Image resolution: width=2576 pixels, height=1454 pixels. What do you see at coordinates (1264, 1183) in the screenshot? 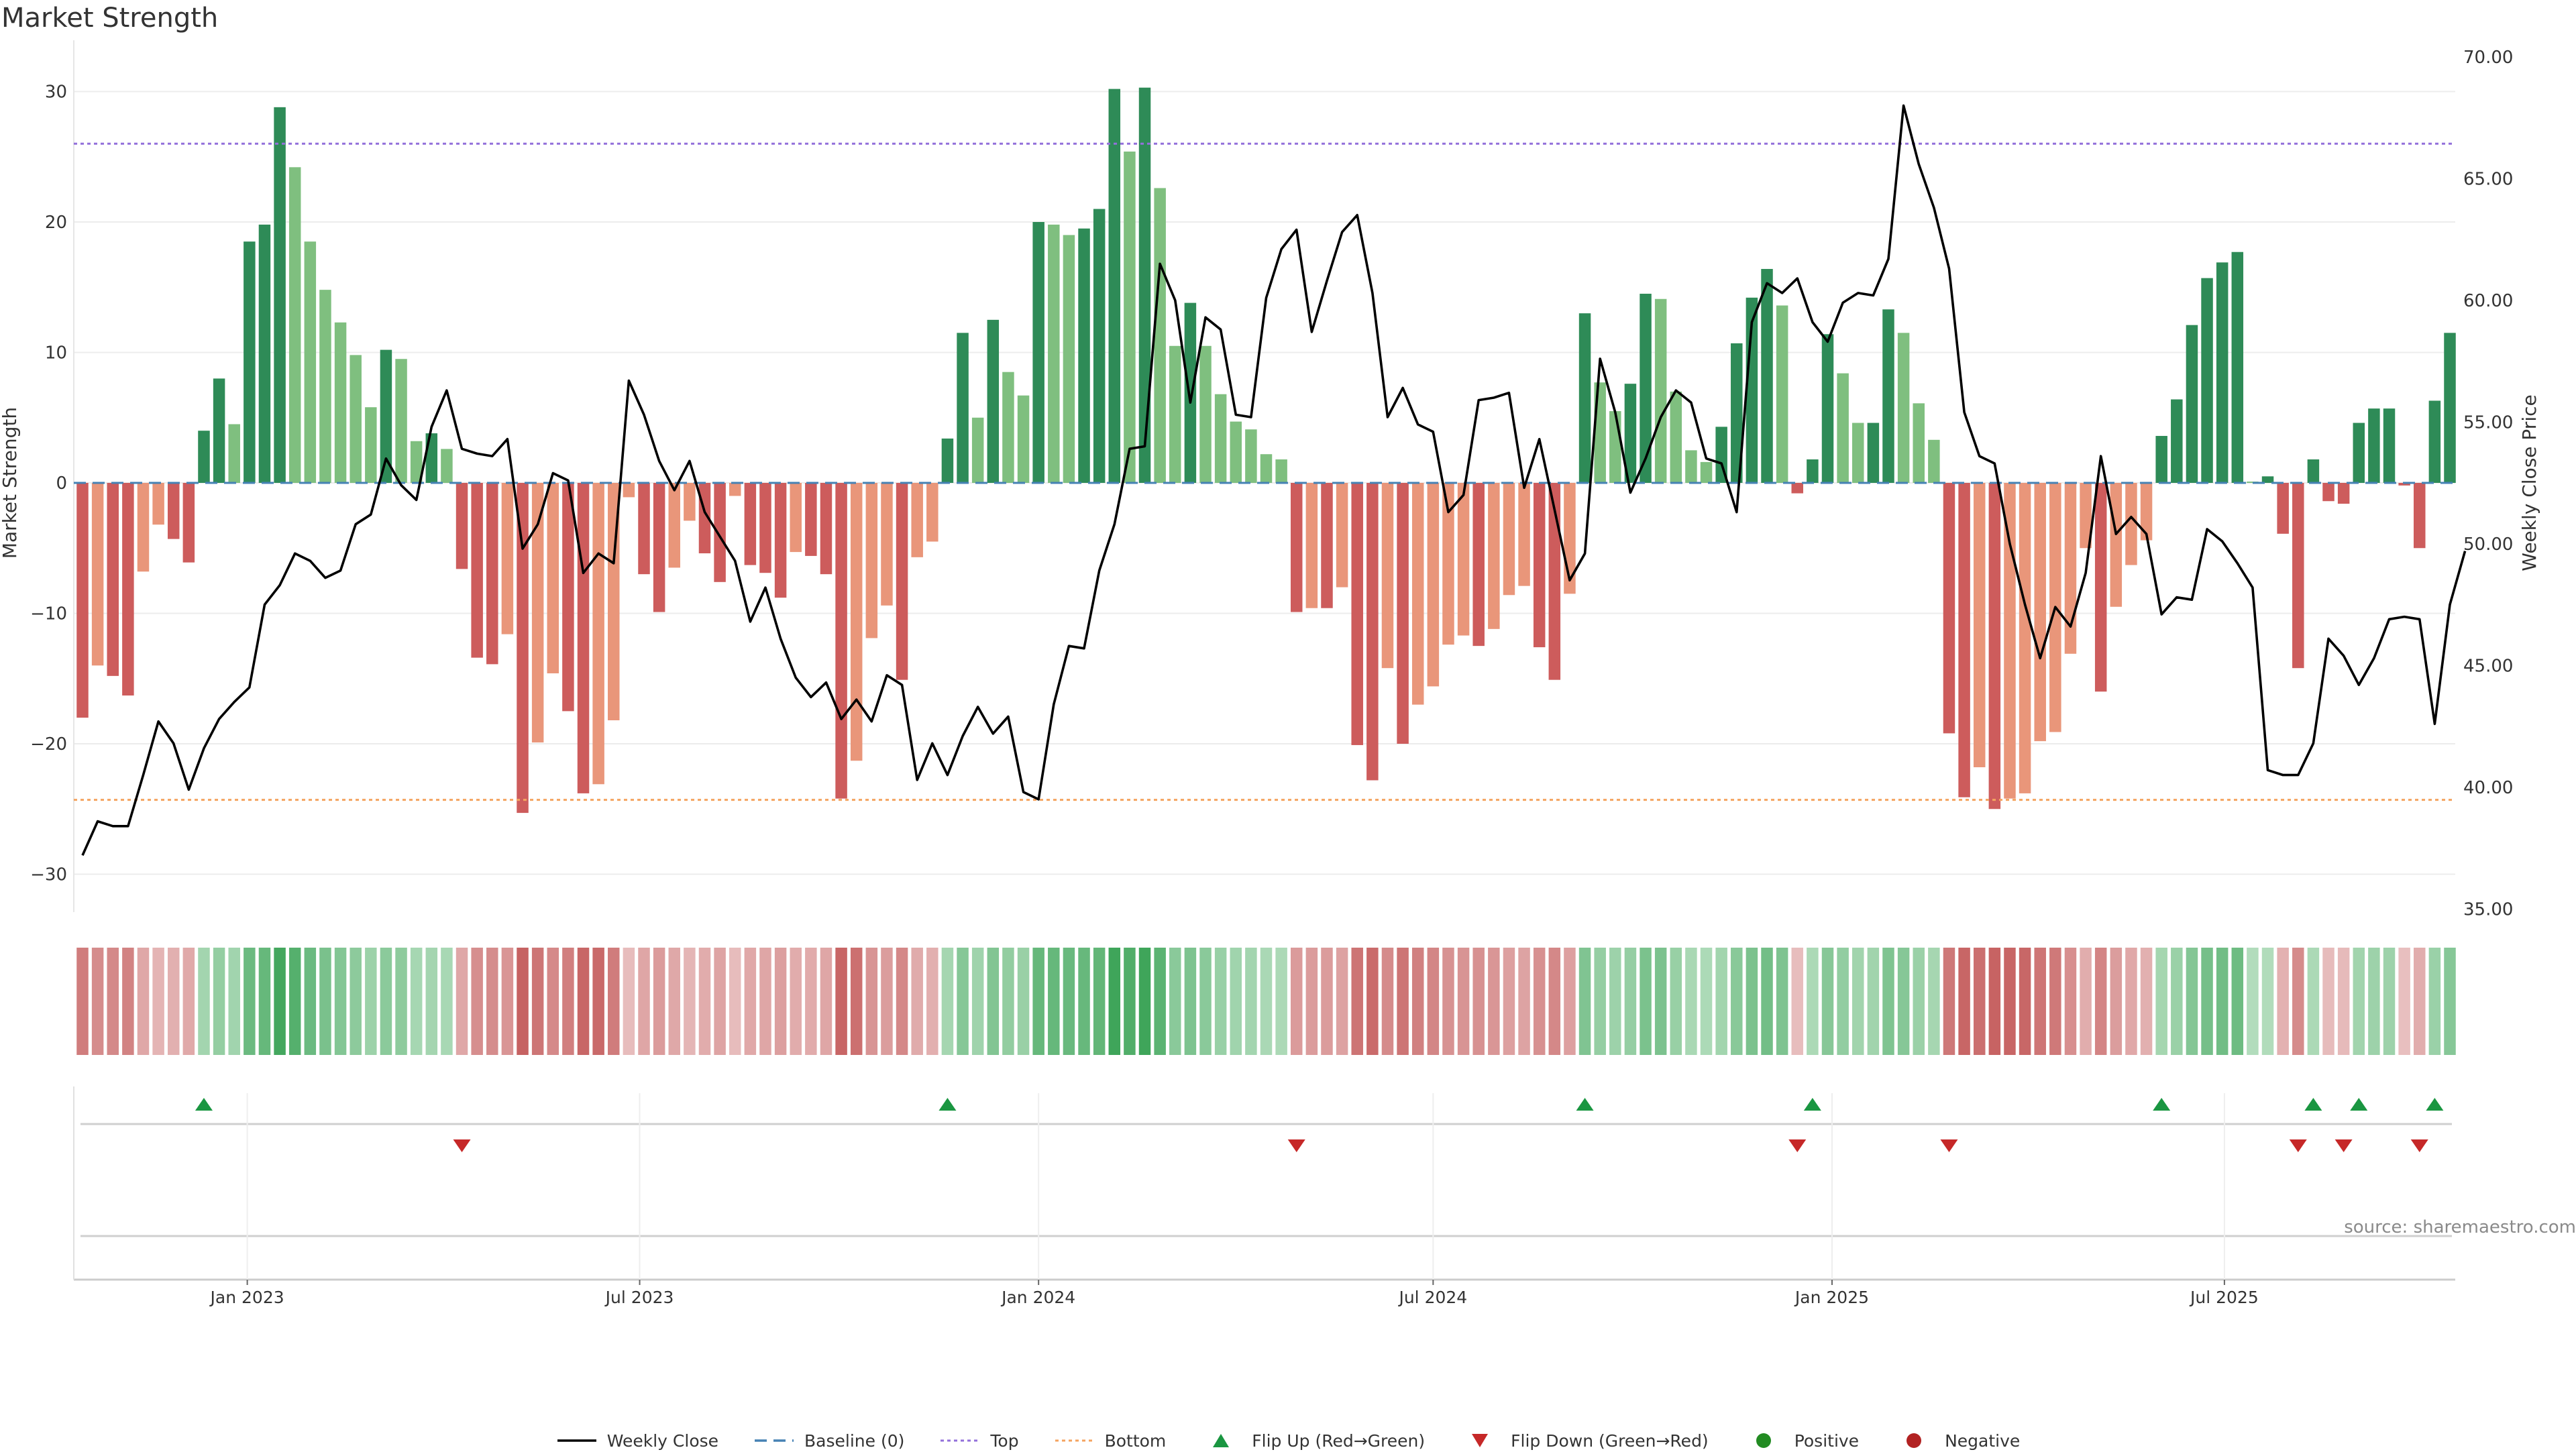
I see `signal-panel` at bounding box center [1264, 1183].